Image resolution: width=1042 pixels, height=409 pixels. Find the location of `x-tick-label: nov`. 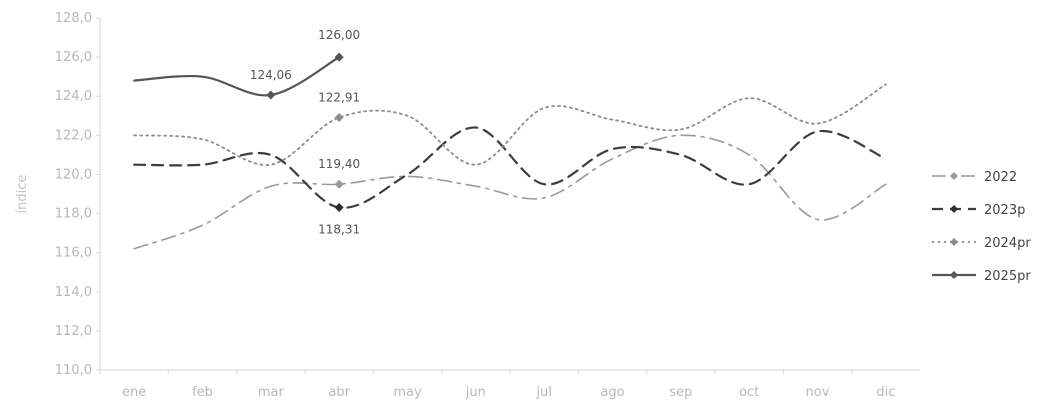

x-tick-label: nov is located at coordinates (818, 392).